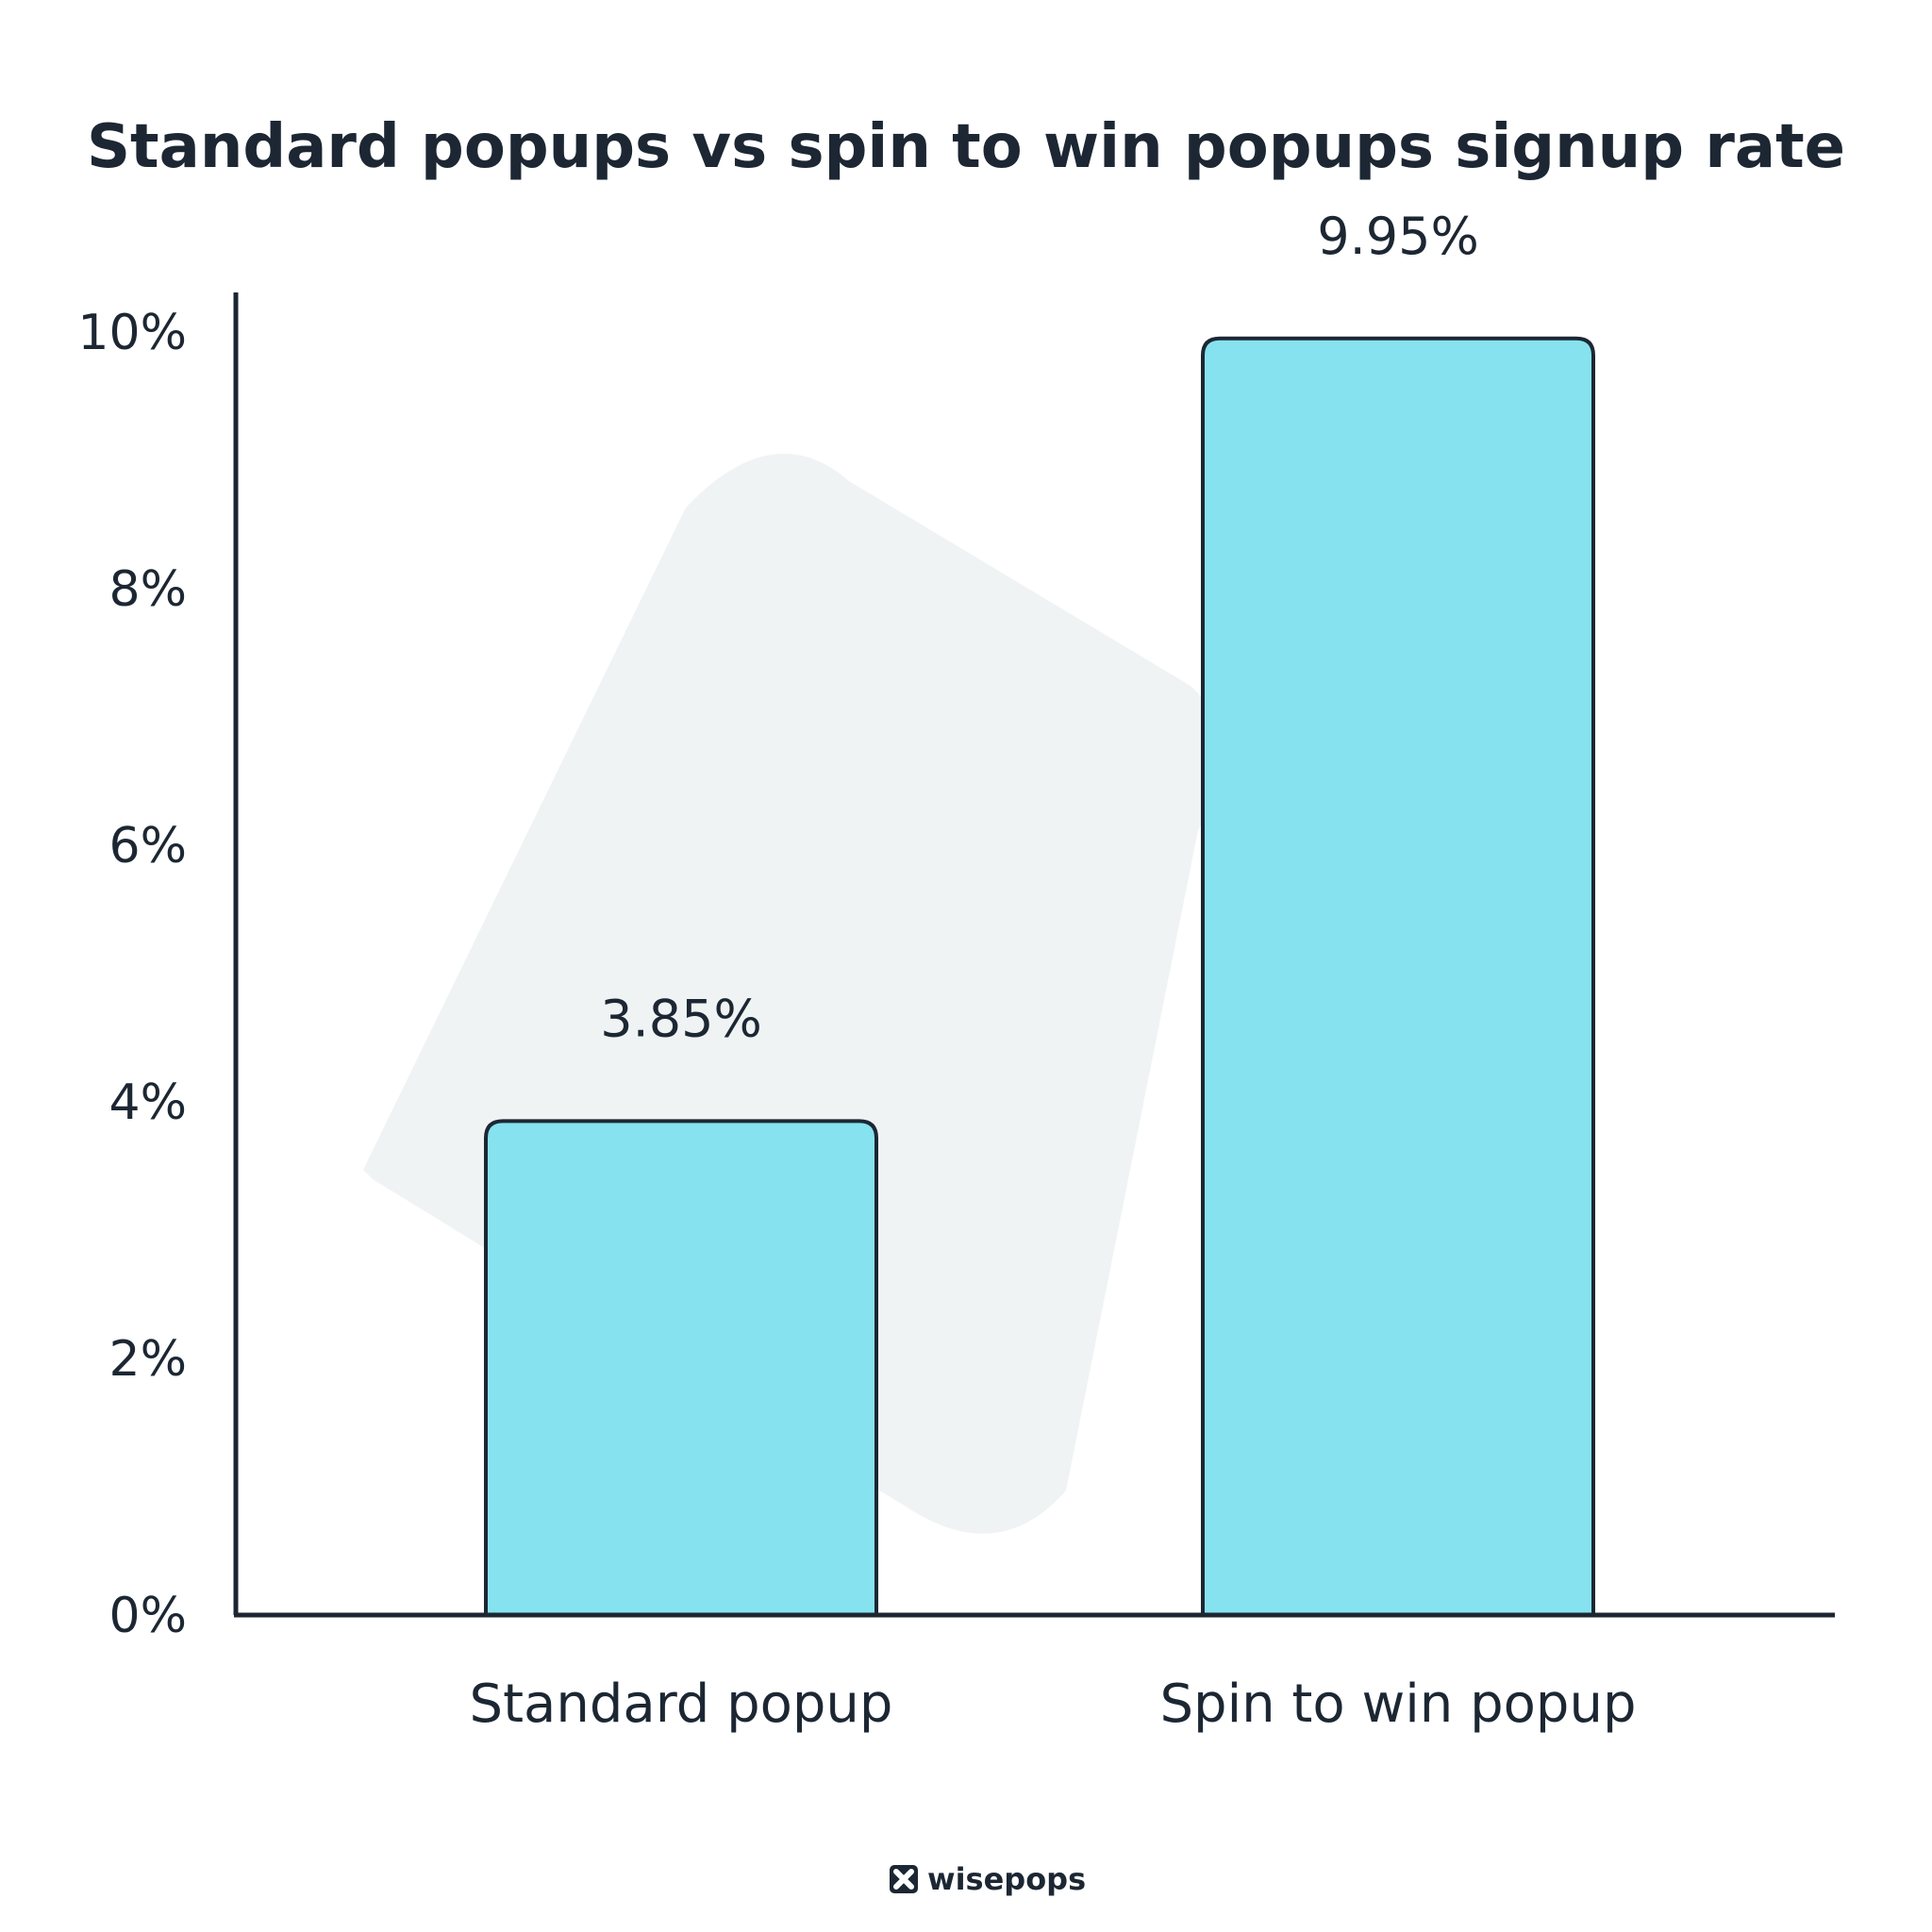 The image size is (1932, 1932). What do you see at coordinates (681, 1018) in the screenshot?
I see `bar-value-label: 3.85%` at bounding box center [681, 1018].